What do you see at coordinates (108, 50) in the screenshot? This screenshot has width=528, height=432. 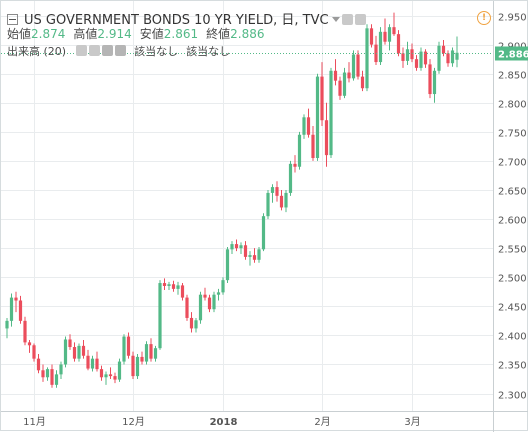 I see `study-more-icon` at bounding box center [108, 50].